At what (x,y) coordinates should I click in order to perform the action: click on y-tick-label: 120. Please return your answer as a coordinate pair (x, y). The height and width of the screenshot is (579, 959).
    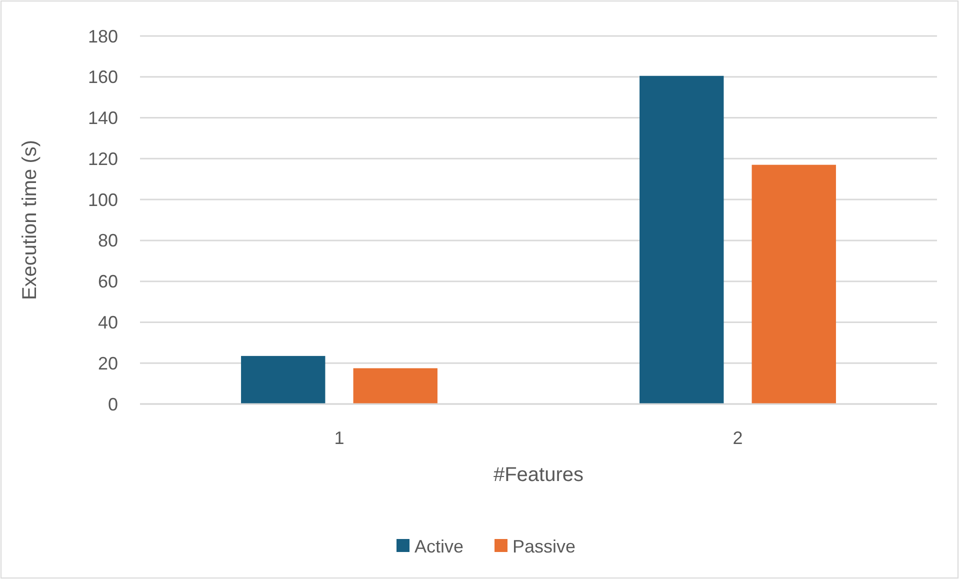
    Looking at the image, I should click on (103, 158).